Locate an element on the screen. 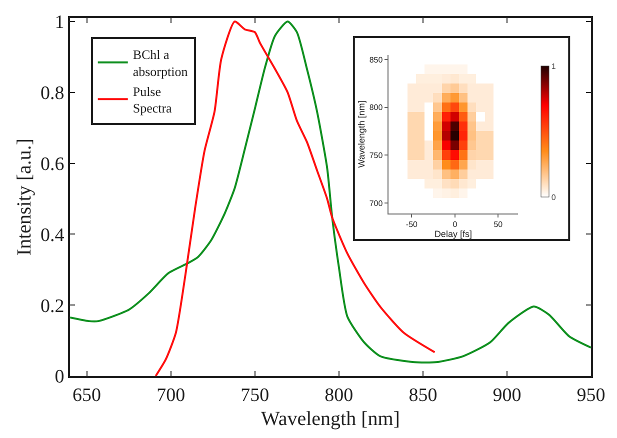 This screenshot has height=438, width=617. y-tick-label: 700 is located at coordinates (376, 203).